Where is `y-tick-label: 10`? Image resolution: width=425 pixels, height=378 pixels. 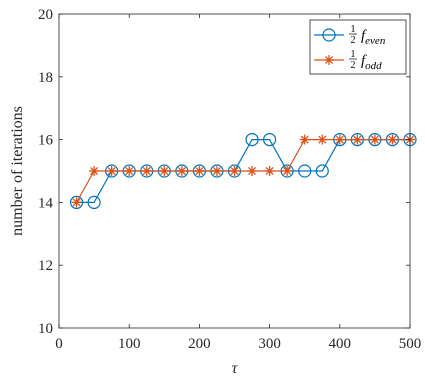 y-tick-label: 10 is located at coordinates (45, 329).